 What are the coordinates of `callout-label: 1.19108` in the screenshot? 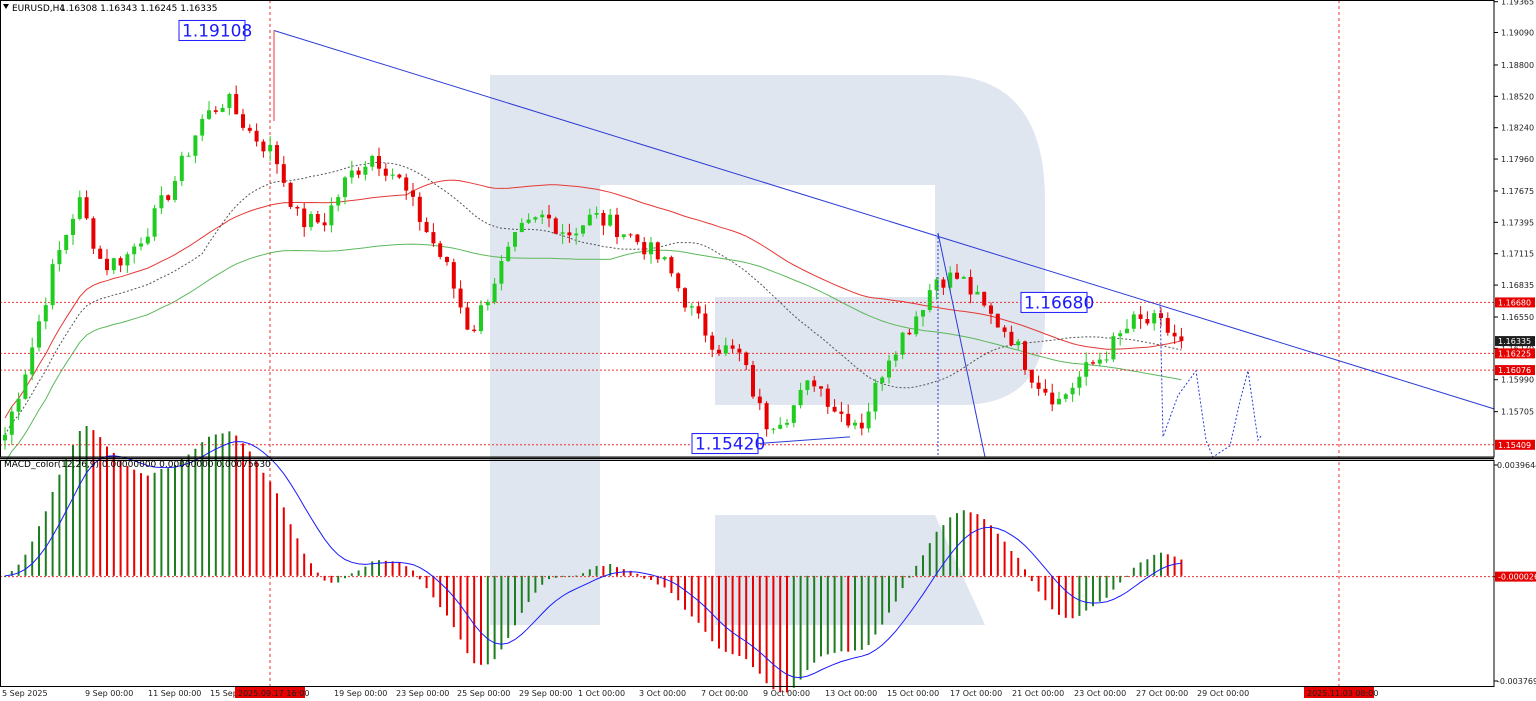 It's located at (217, 31).